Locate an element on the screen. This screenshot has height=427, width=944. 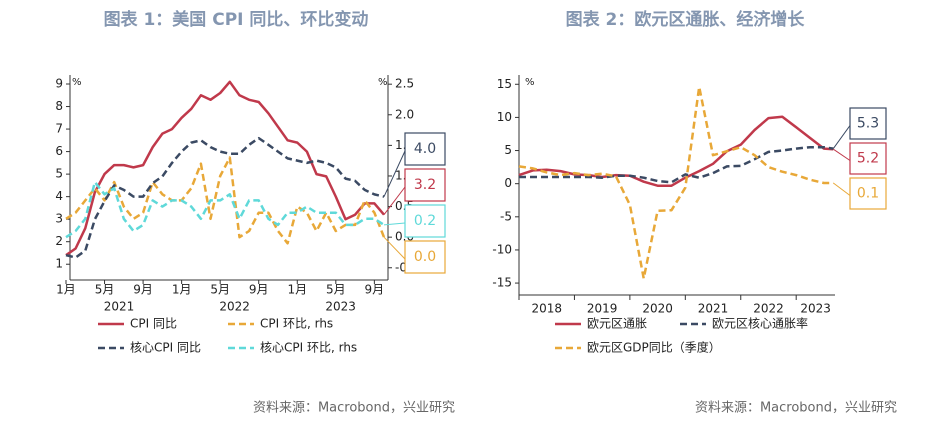
y-tick-label: 8 is located at coordinates (59, 106).